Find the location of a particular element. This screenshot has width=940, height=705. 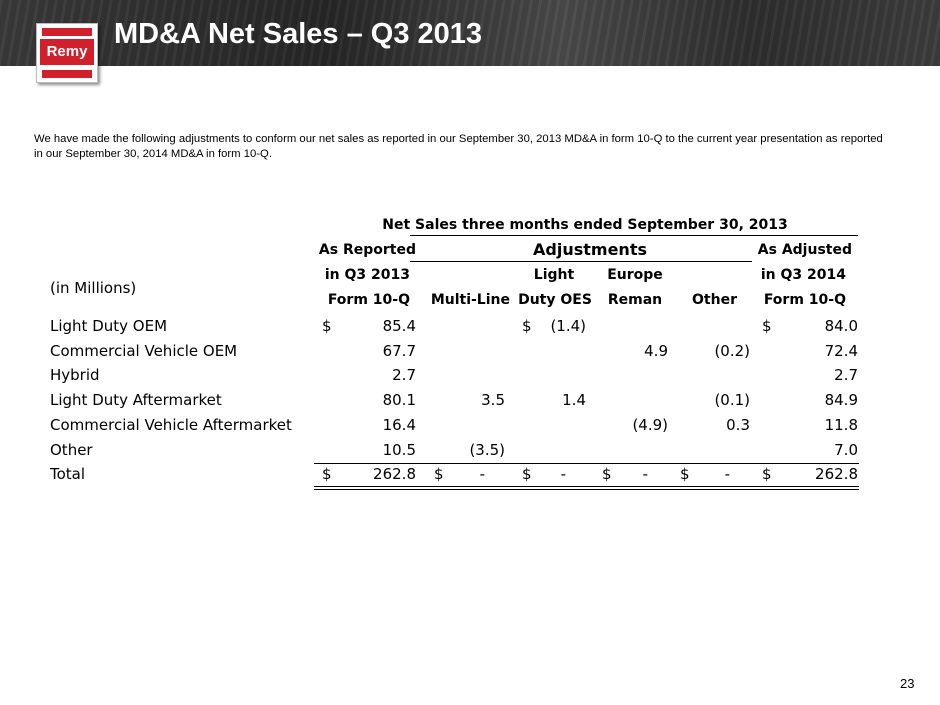

row-label: Hybrid is located at coordinates (75, 375).